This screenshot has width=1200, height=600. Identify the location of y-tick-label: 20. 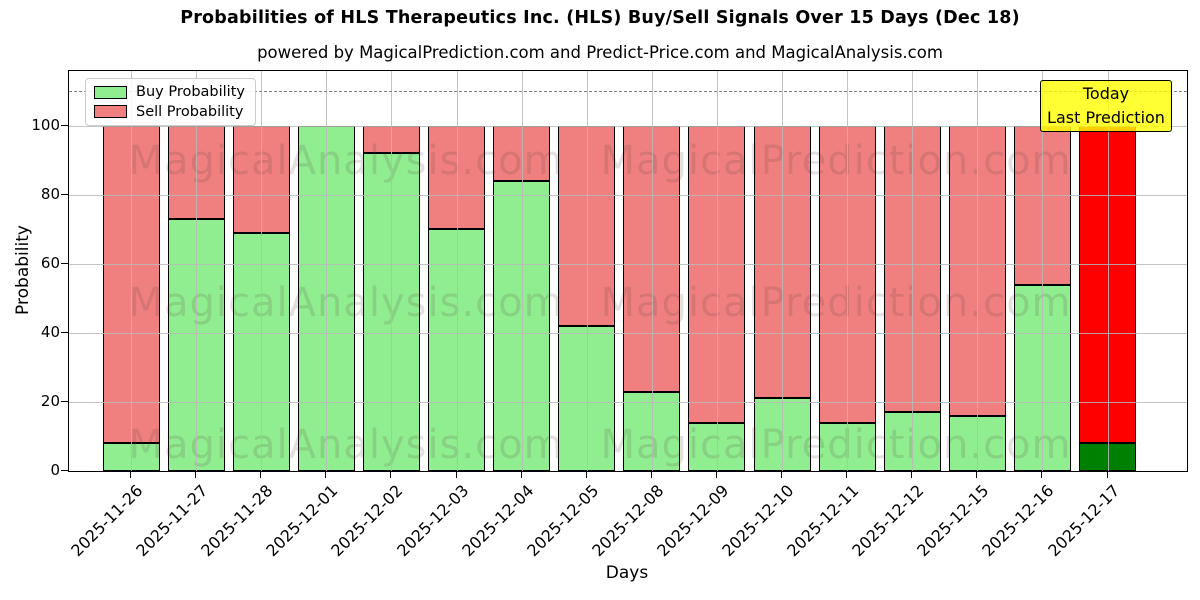
(50, 400).